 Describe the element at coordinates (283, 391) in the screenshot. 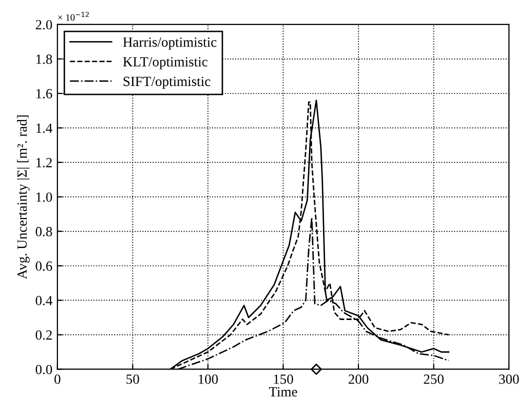

I see `x-axis-title: Time` at that location.